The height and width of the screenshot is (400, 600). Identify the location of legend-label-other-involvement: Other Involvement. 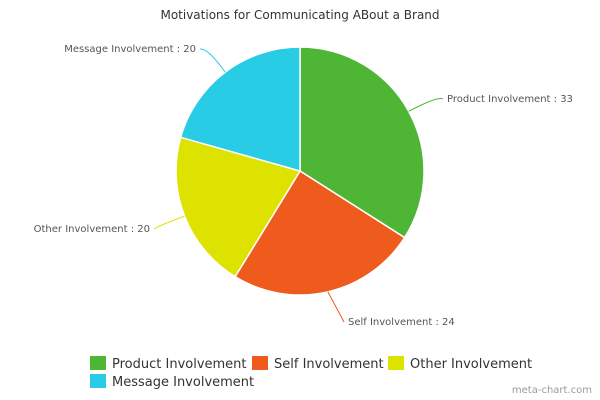
(471, 364).